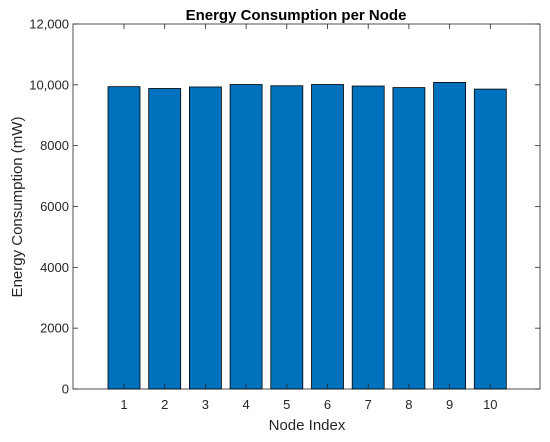 This screenshot has width=550, height=442. What do you see at coordinates (327, 404) in the screenshot?
I see `x-tick-label: 6` at bounding box center [327, 404].